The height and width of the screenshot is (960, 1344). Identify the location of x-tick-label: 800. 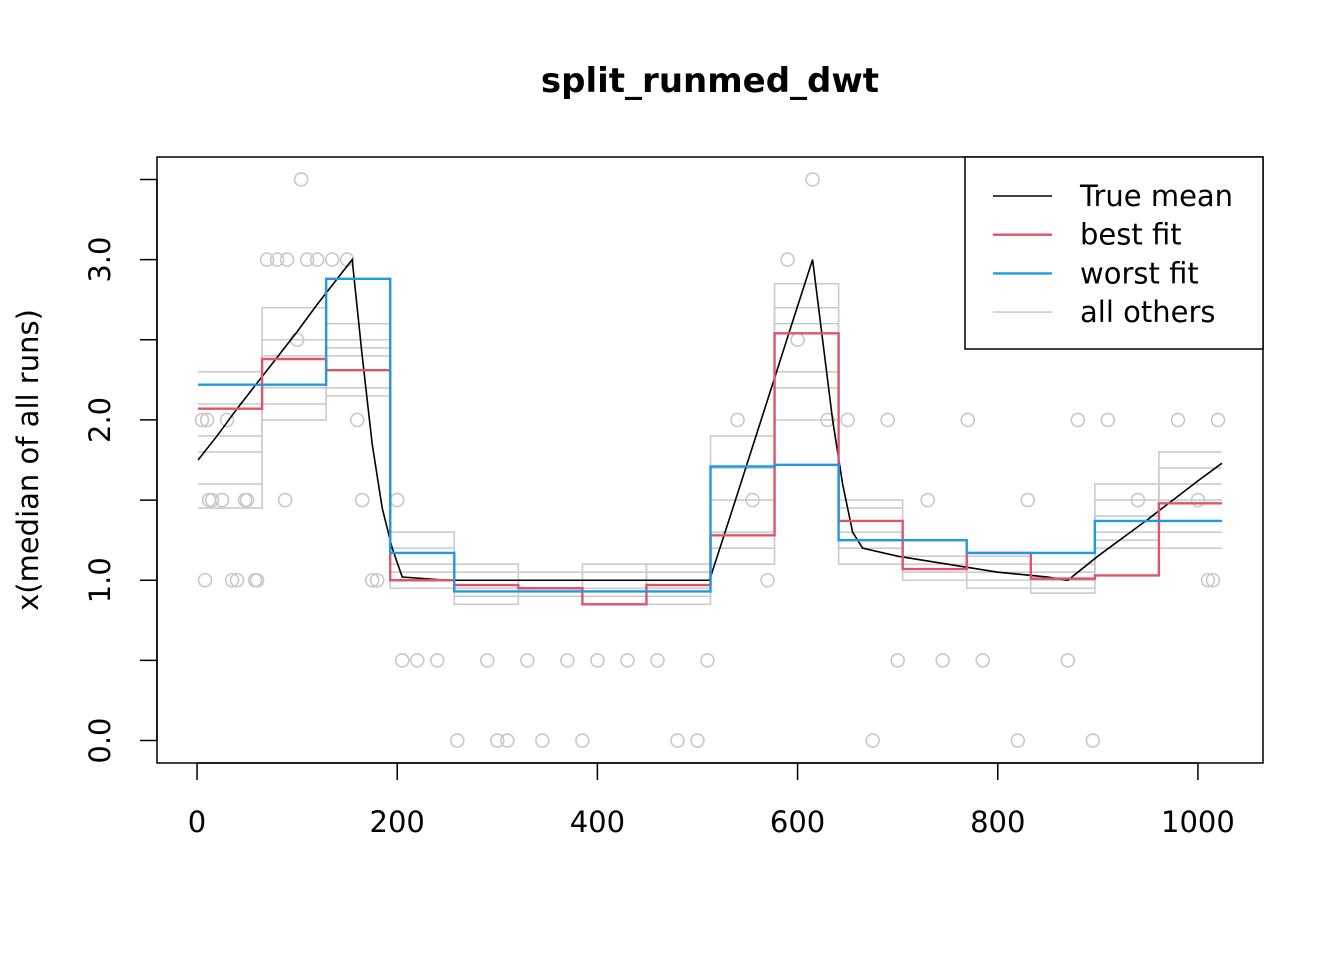
(997, 822).